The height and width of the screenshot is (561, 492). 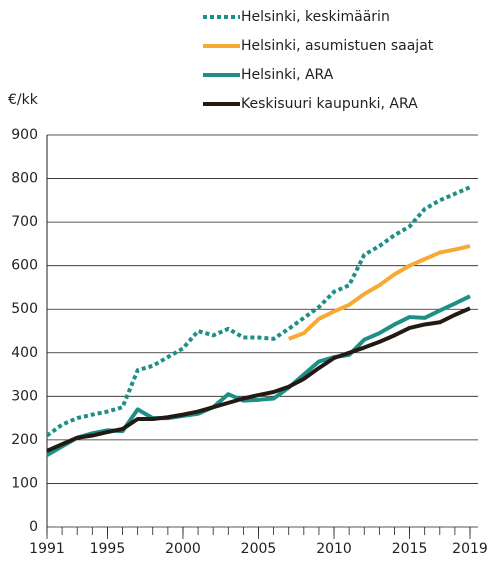 What do you see at coordinates (24, 440) in the screenshot?
I see `y-tick-label: 200` at bounding box center [24, 440].